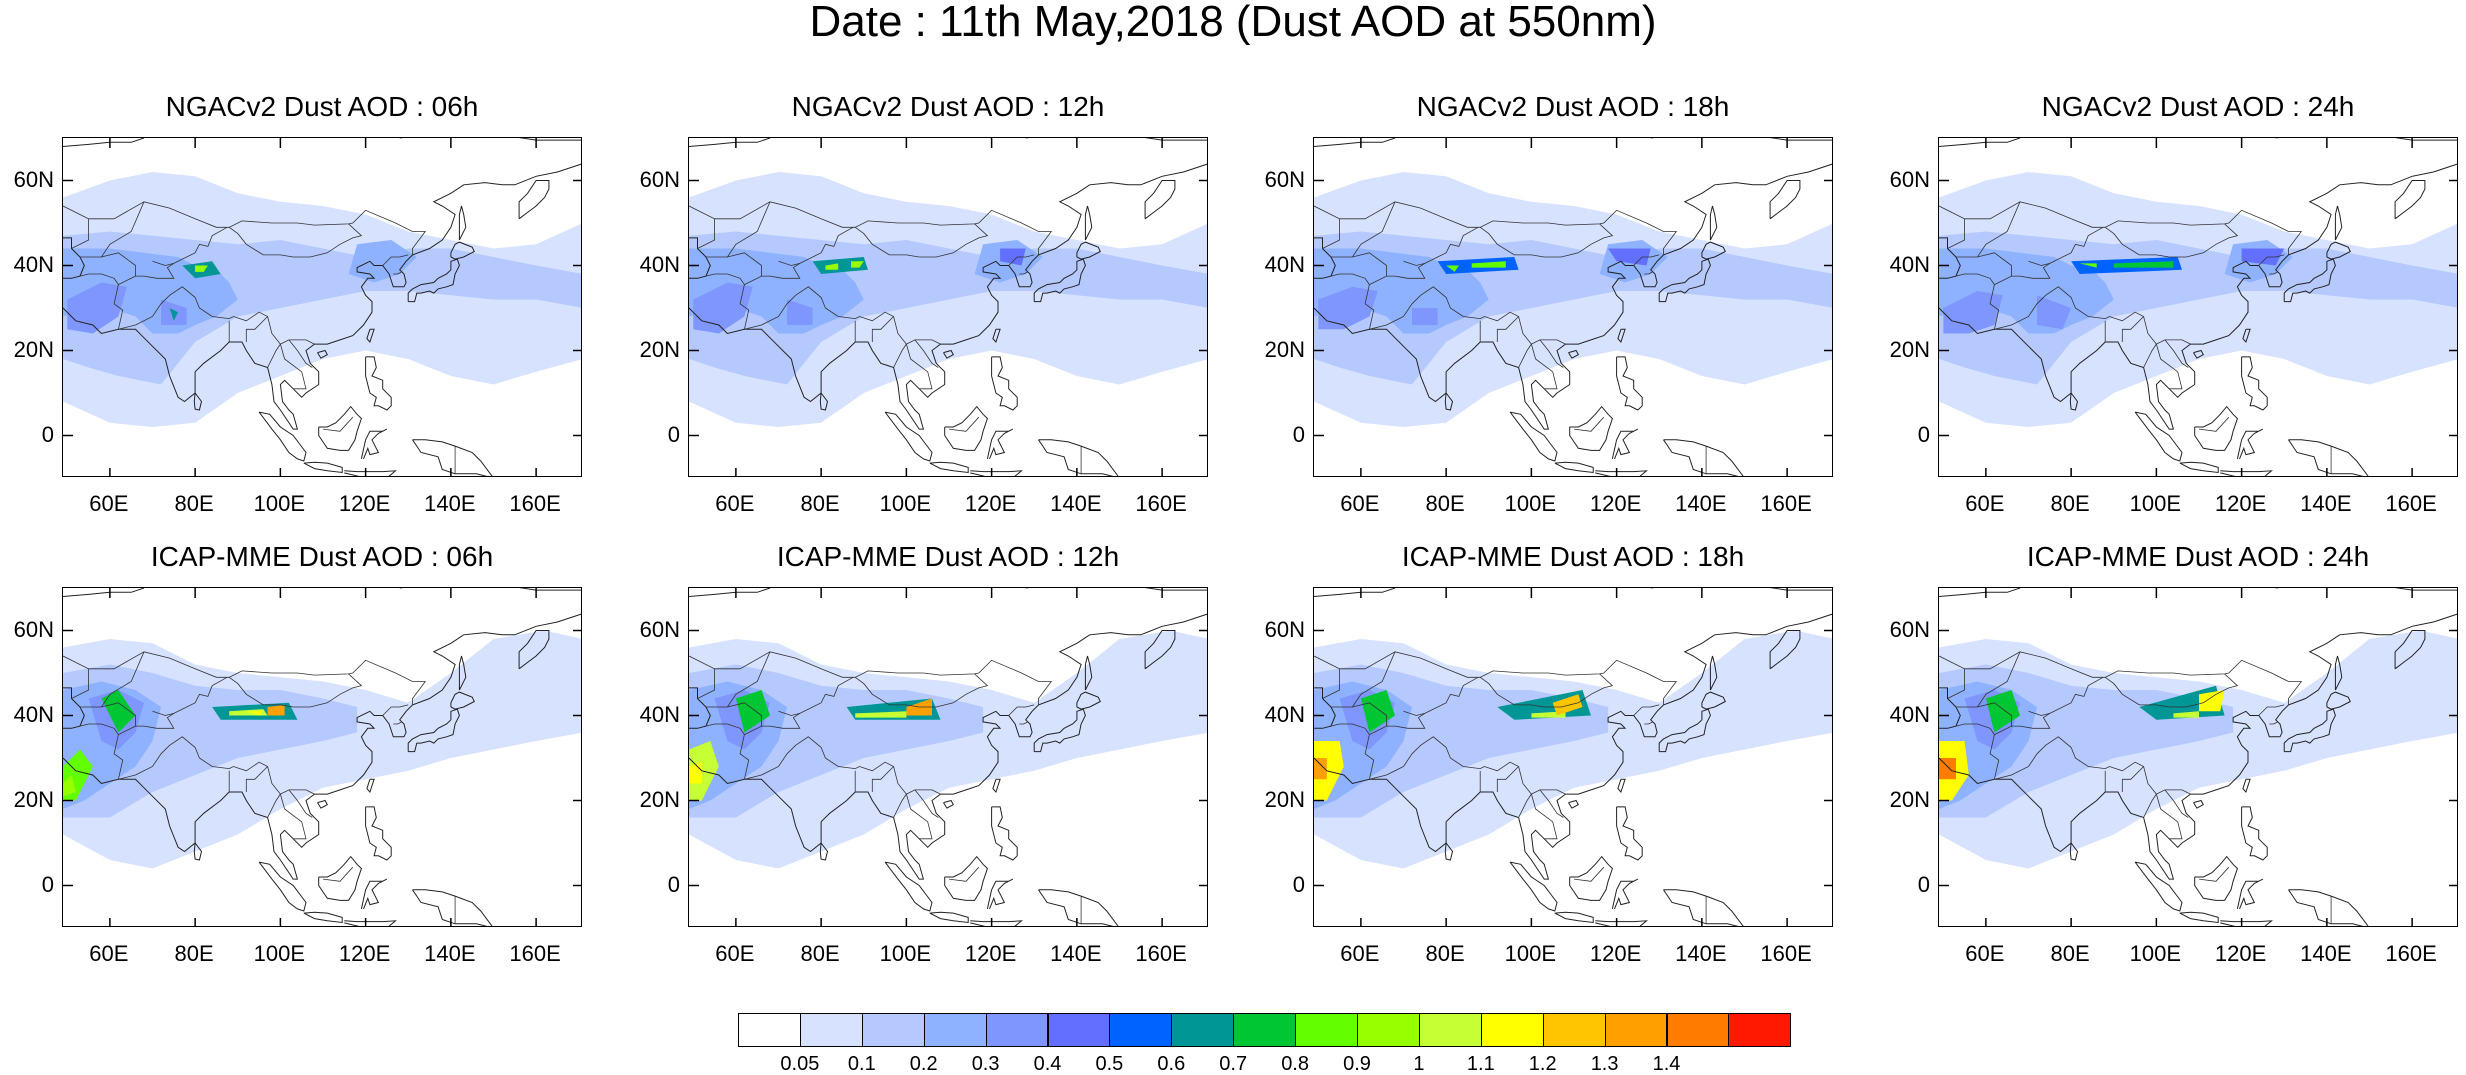  What do you see at coordinates (322, 106) in the screenshot?
I see `panel-title: NGACv2 Dust AOD : 06h` at bounding box center [322, 106].